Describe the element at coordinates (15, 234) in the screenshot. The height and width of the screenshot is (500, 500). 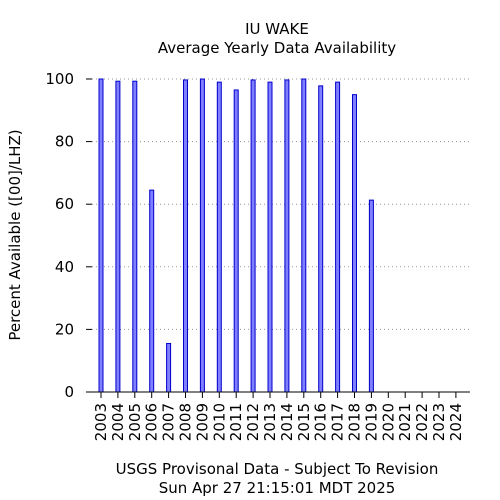
I see `y-axis-label: Percent Available ([00]/LHZ)` at that location.